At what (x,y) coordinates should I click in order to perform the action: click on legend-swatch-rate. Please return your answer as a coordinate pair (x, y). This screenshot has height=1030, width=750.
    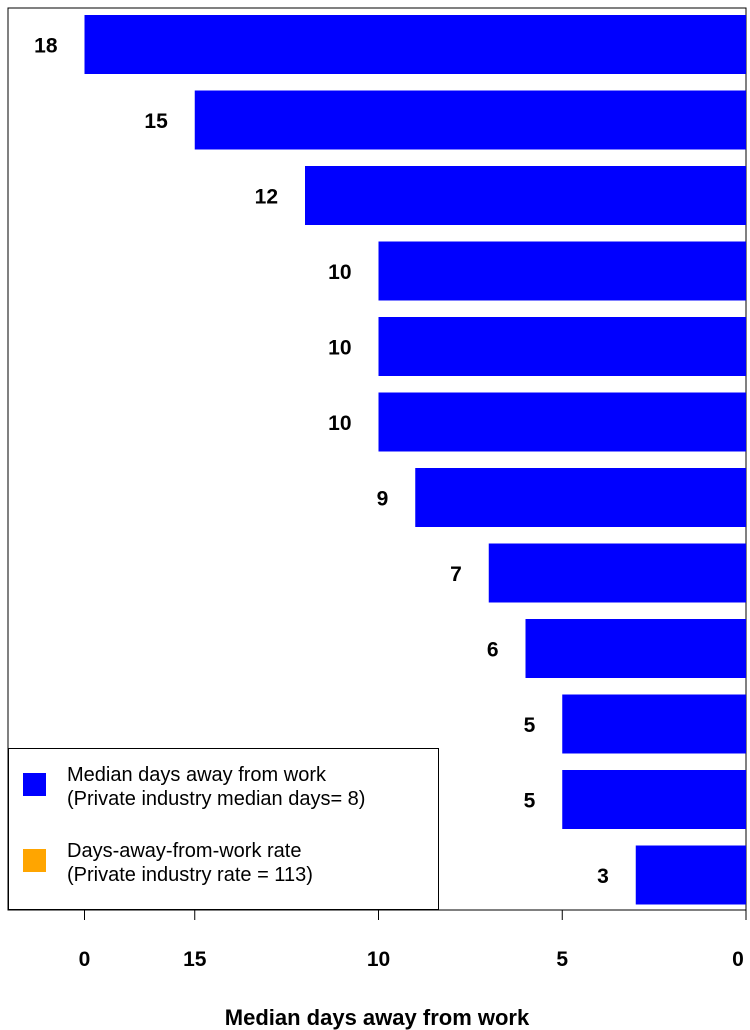
    Looking at the image, I should click on (34, 860).